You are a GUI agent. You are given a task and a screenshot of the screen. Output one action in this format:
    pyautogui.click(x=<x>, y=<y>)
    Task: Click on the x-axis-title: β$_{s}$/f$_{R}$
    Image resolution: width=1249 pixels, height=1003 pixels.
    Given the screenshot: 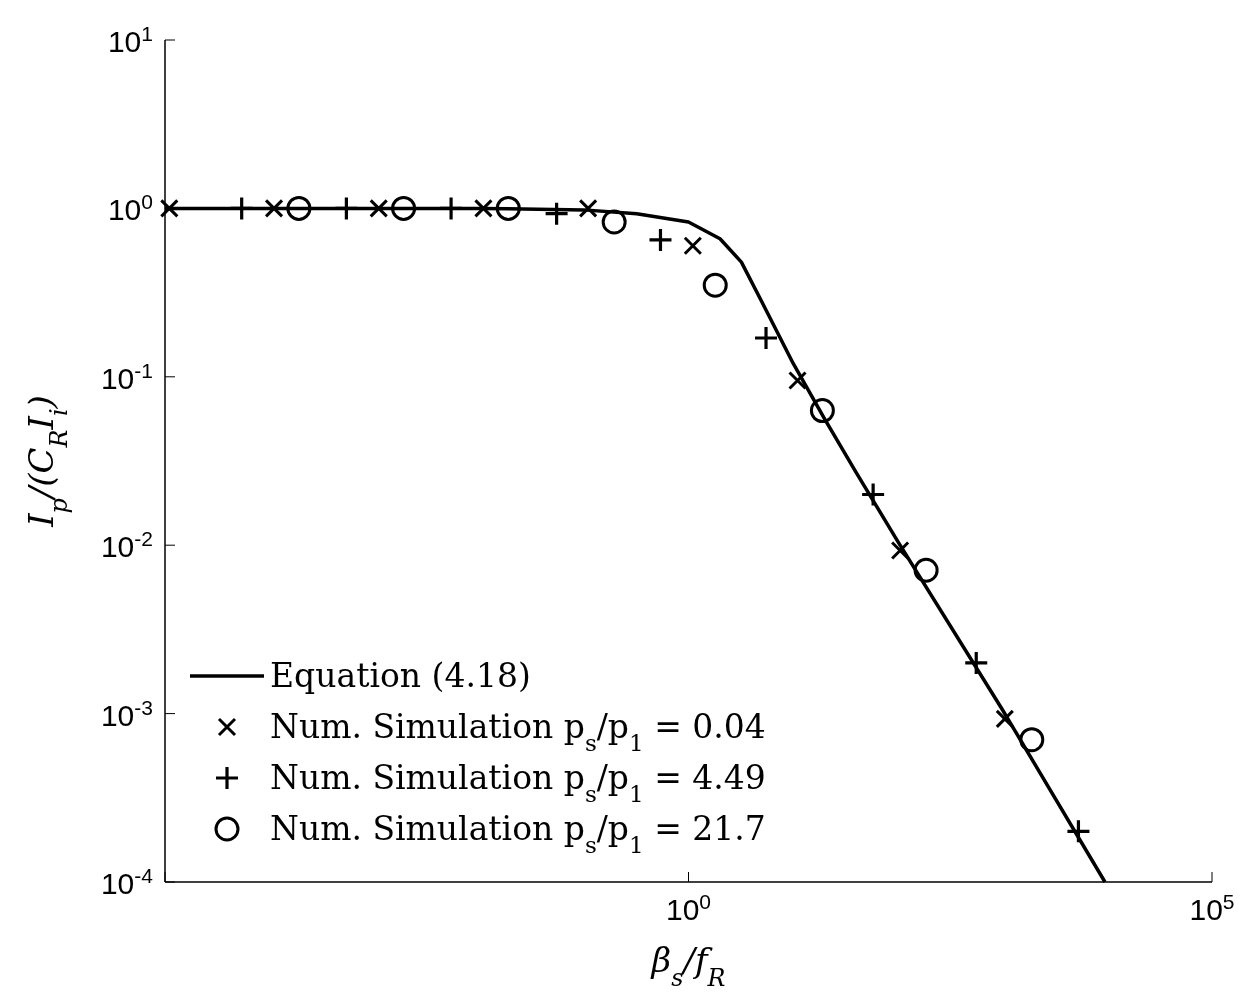 What is the action you would take?
    pyautogui.click(x=687, y=966)
    